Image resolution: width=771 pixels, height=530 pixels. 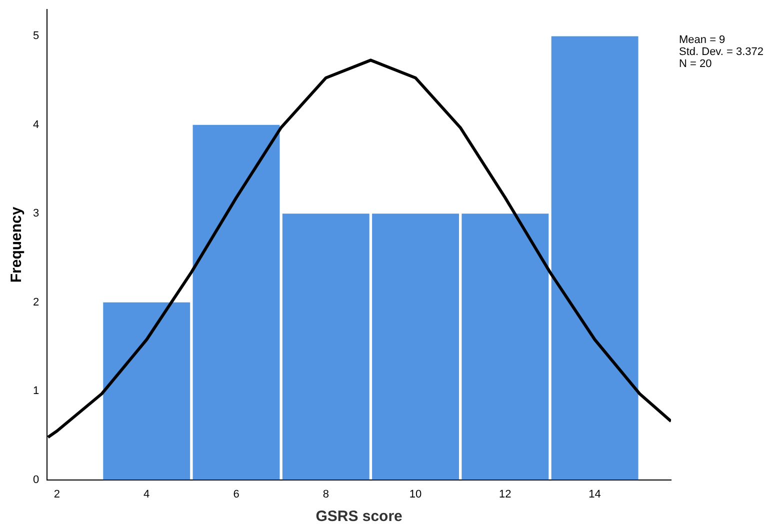 What do you see at coordinates (36, 391) in the screenshot?
I see `y-tick-label: 1` at bounding box center [36, 391].